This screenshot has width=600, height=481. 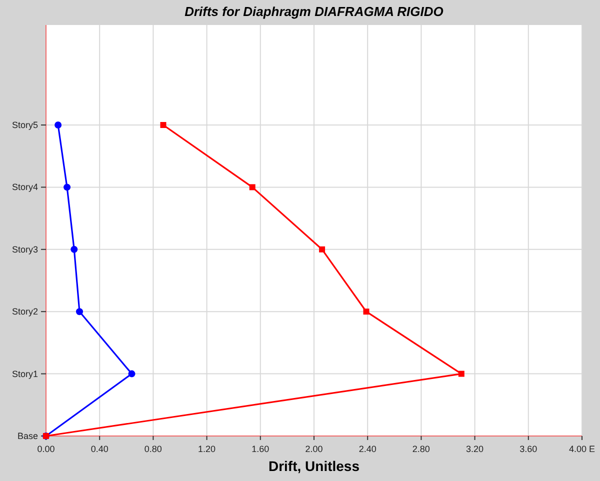 I want to click on x-tick-label: 0.40, so click(x=99, y=449).